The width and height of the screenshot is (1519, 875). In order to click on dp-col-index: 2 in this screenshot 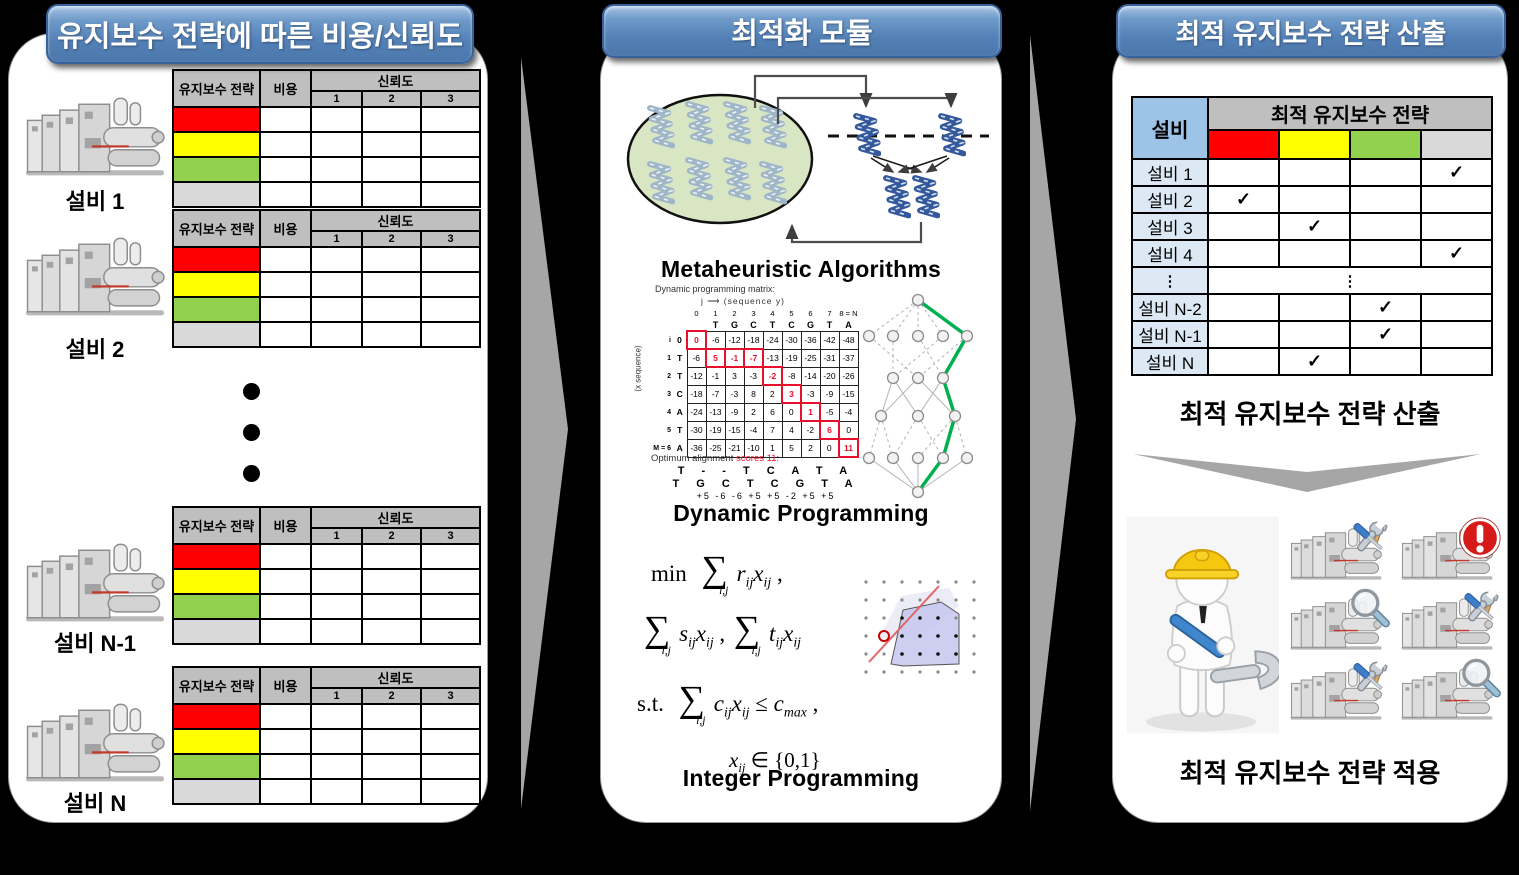, I will do `click(734, 313)`.